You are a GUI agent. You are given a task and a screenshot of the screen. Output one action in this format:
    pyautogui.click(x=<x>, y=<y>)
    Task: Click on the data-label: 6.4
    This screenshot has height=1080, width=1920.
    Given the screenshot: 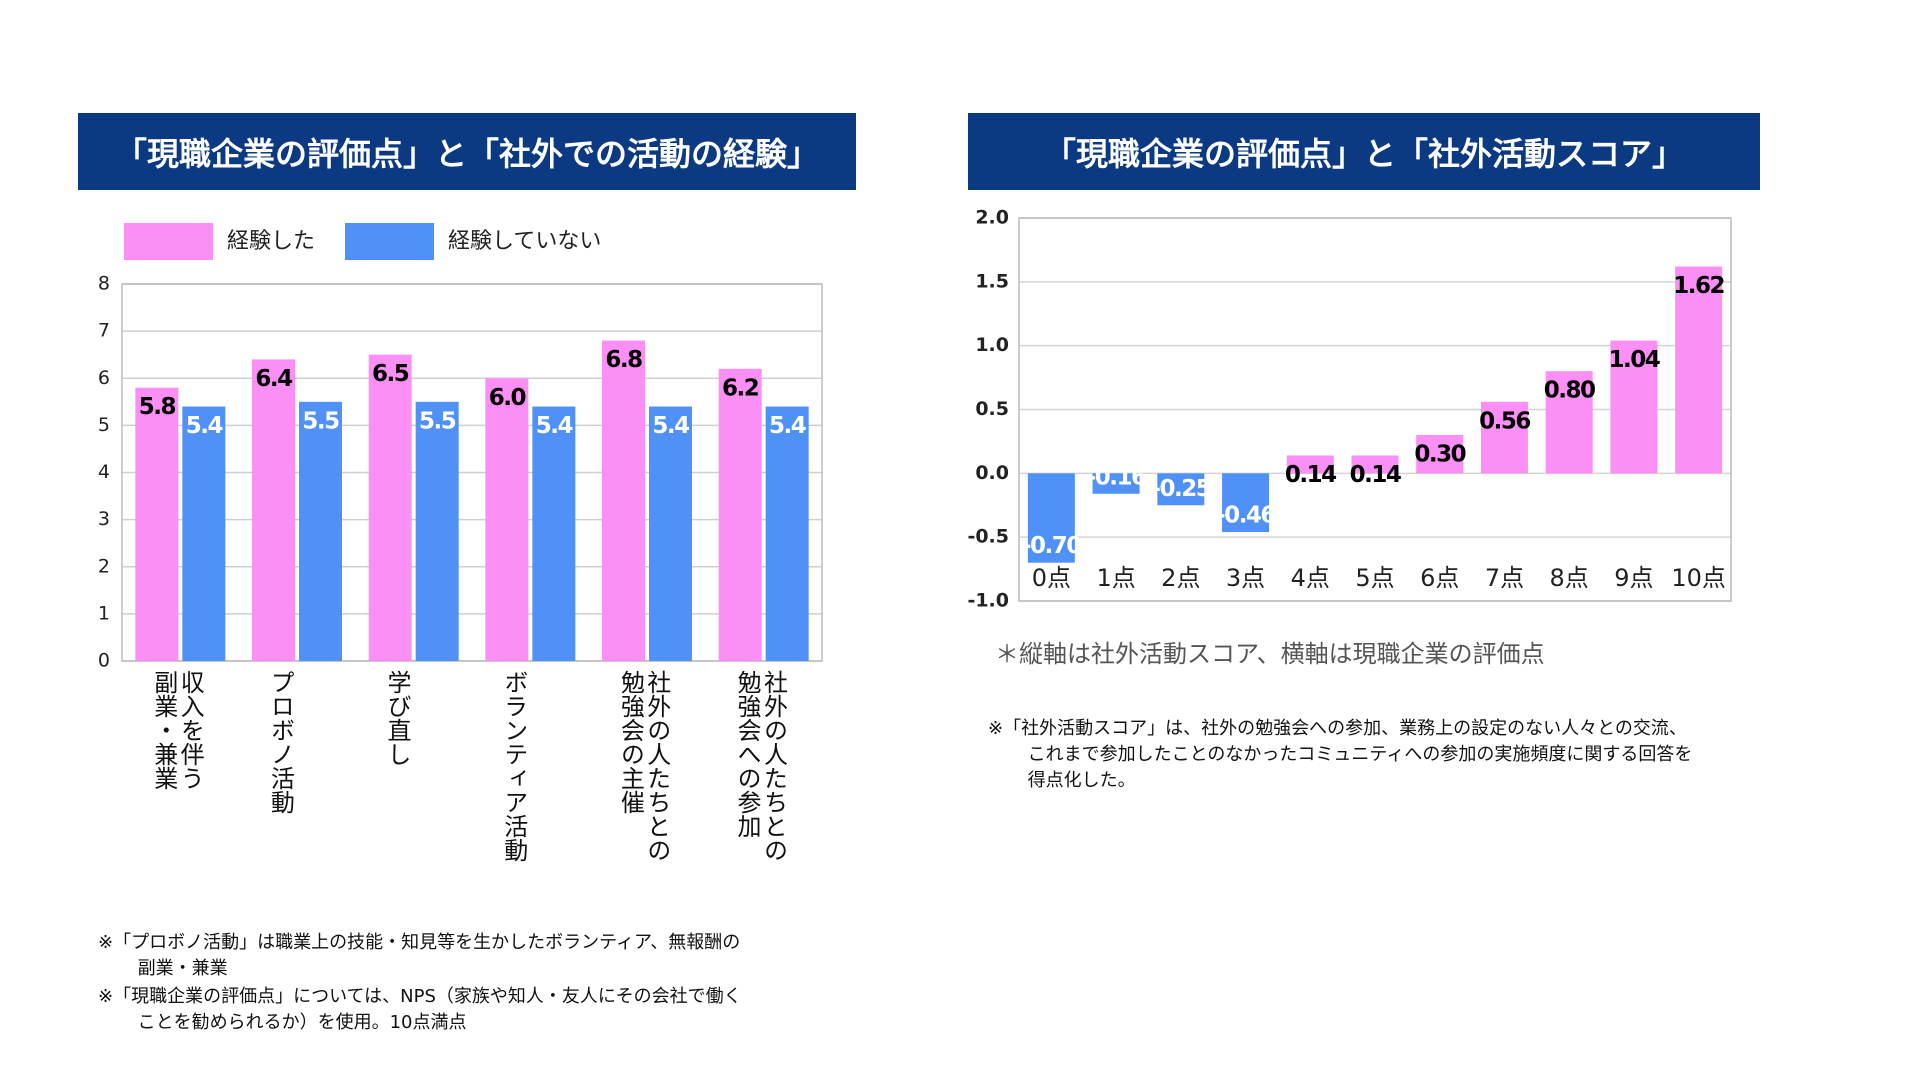 What is the action you would take?
    pyautogui.click(x=273, y=379)
    